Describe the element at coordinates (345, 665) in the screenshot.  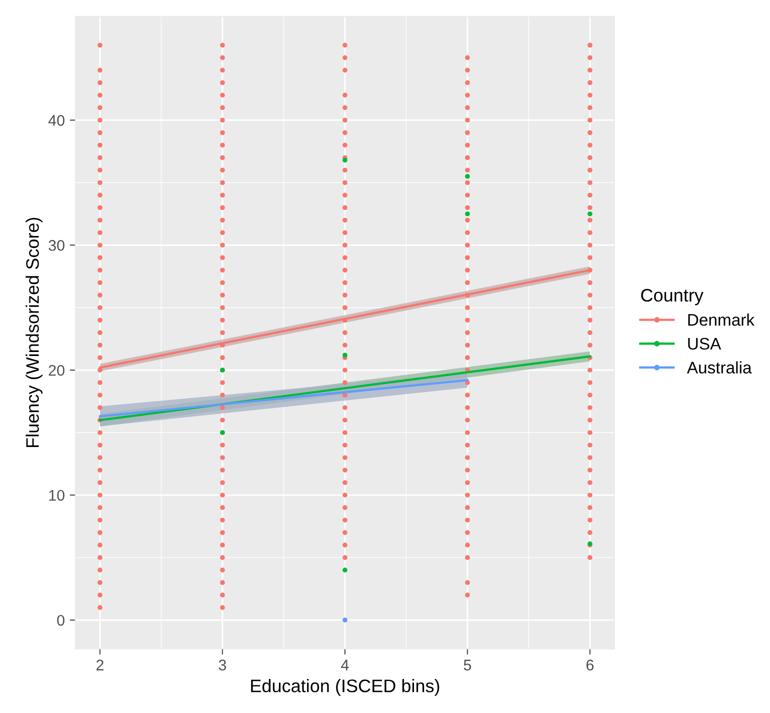
I see `x-tick-label: 4` at that location.